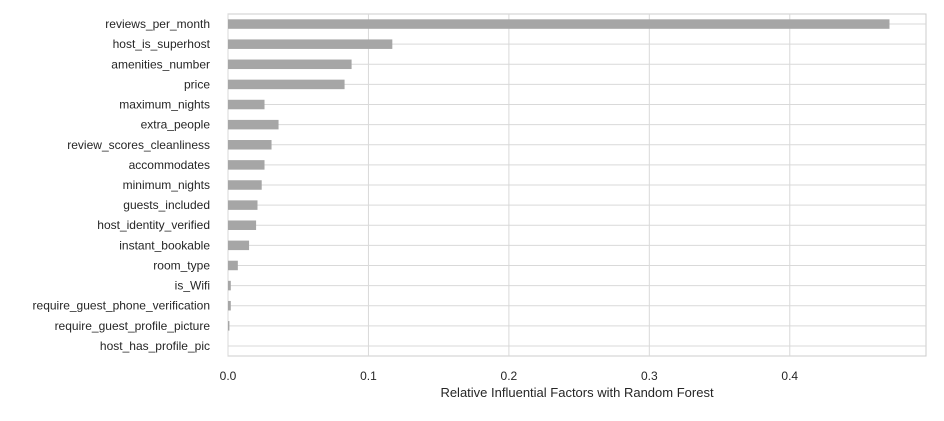 This screenshot has height=421, width=944. Describe the element at coordinates (368, 376) in the screenshot. I see `x-tick-label: 0.1` at that location.